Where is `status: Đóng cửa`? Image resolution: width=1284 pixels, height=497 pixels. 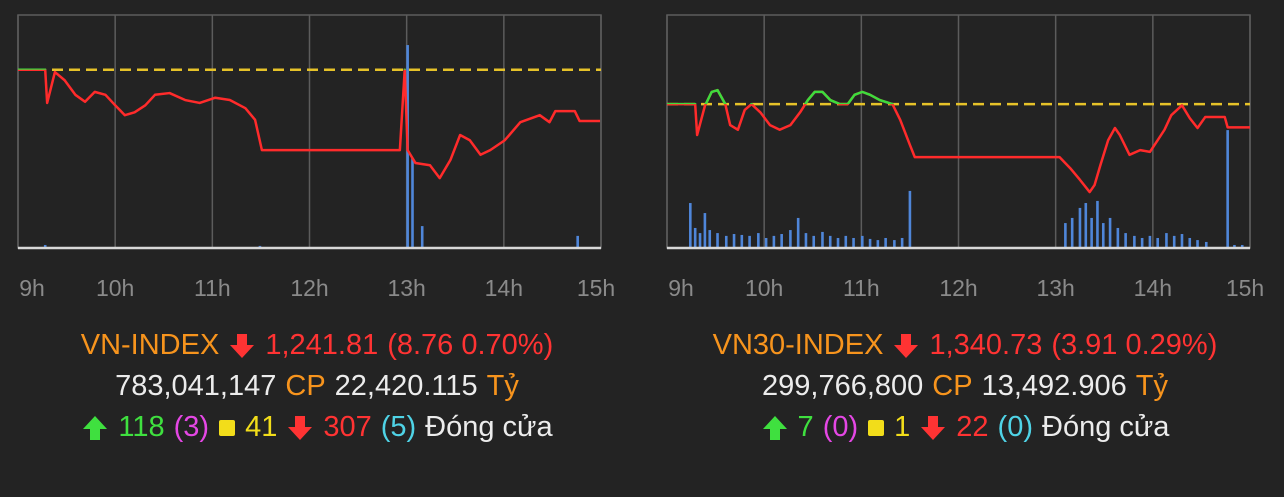 status: Đóng cửa is located at coordinates (489, 427).